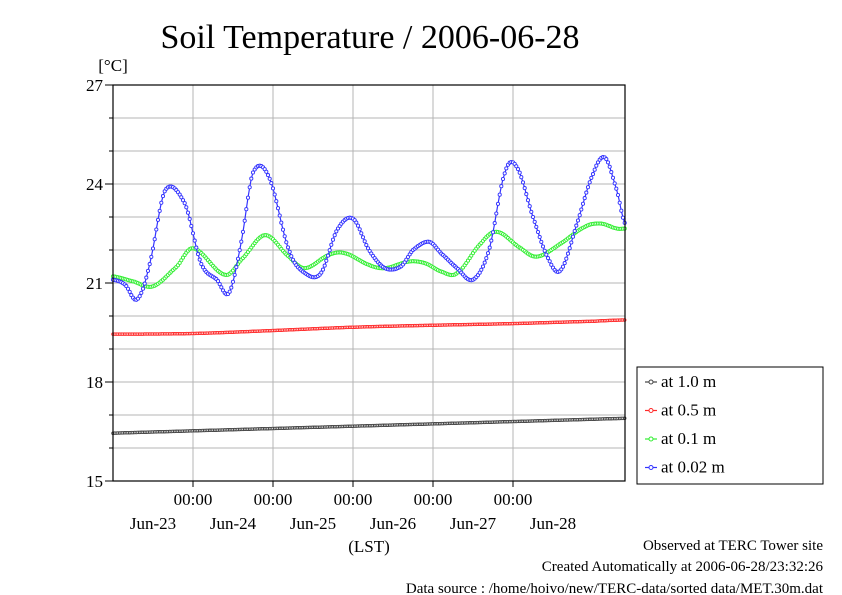  What do you see at coordinates (730, 425) in the screenshot?
I see `legend: at 1.0 m at 0.5 m at 0.1 m at 0.02 m` at bounding box center [730, 425].